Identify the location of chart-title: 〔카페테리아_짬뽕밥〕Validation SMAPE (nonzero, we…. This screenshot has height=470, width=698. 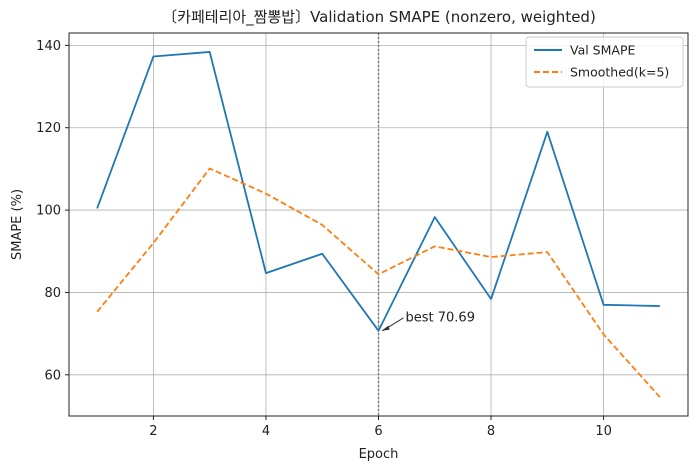
(379, 17).